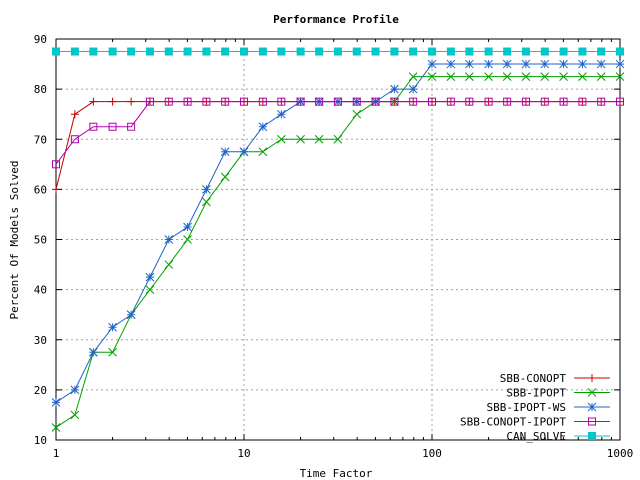 This screenshot has height=480, width=640. Describe the element at coordinates (337, 133) in the screenshot. I see `series-line` at that location.